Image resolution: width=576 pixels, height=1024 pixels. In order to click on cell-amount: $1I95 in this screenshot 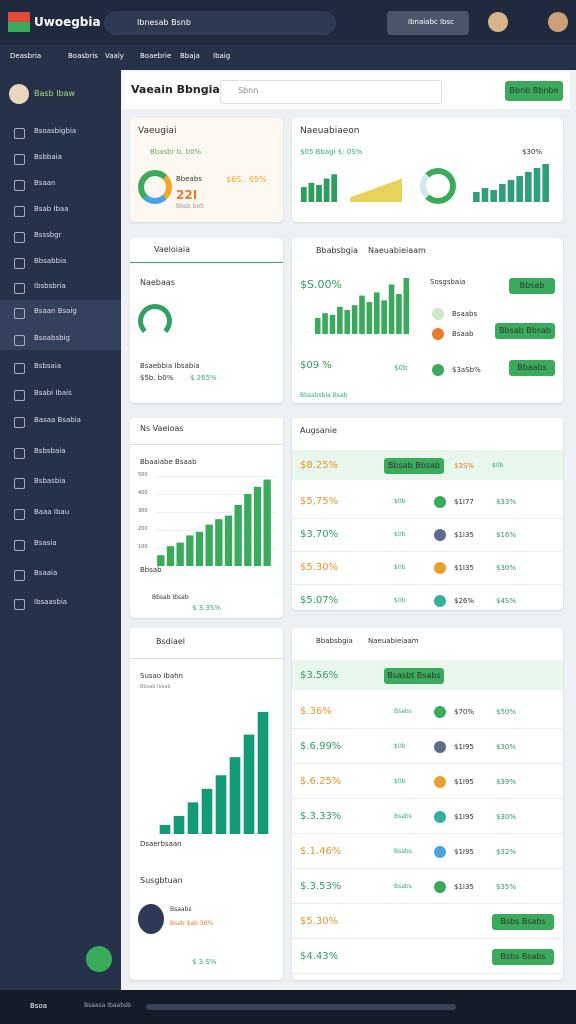, I will do `click(464, 747)`.